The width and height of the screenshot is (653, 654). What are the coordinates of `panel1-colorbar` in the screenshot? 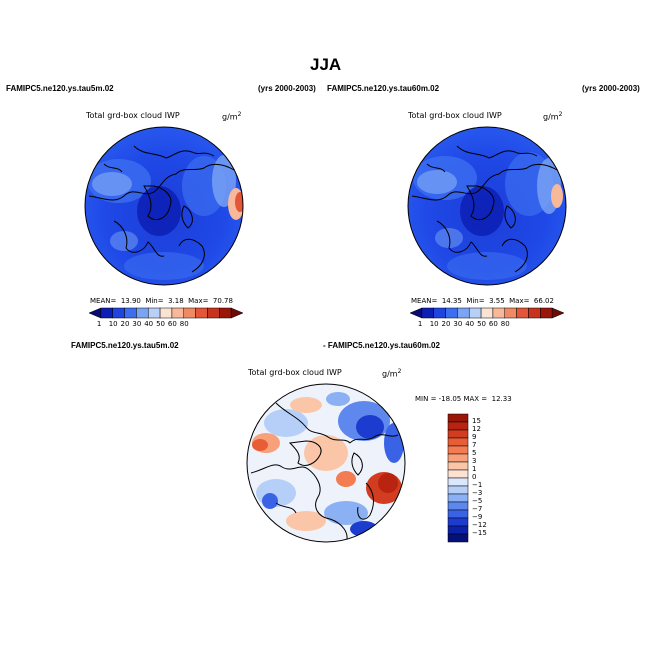 It's located at (166, 313).